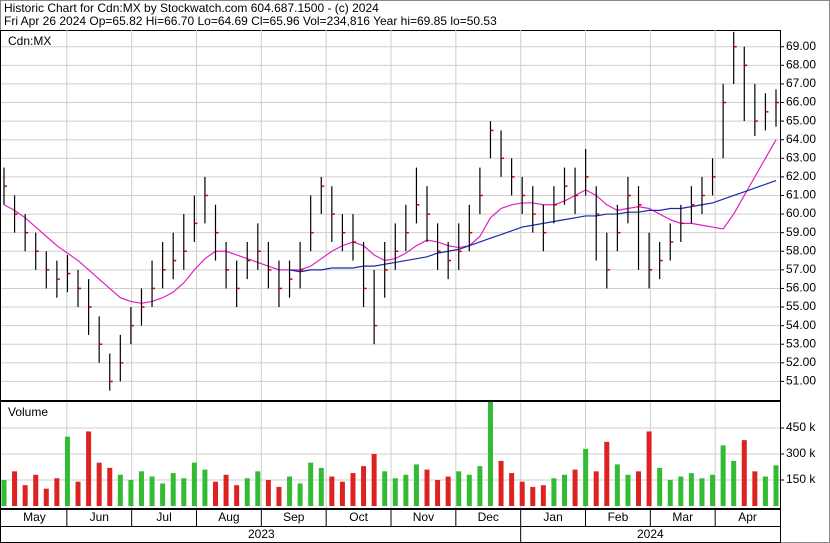  I want to click on y-tick-label: 64.00, so click(801, 139).